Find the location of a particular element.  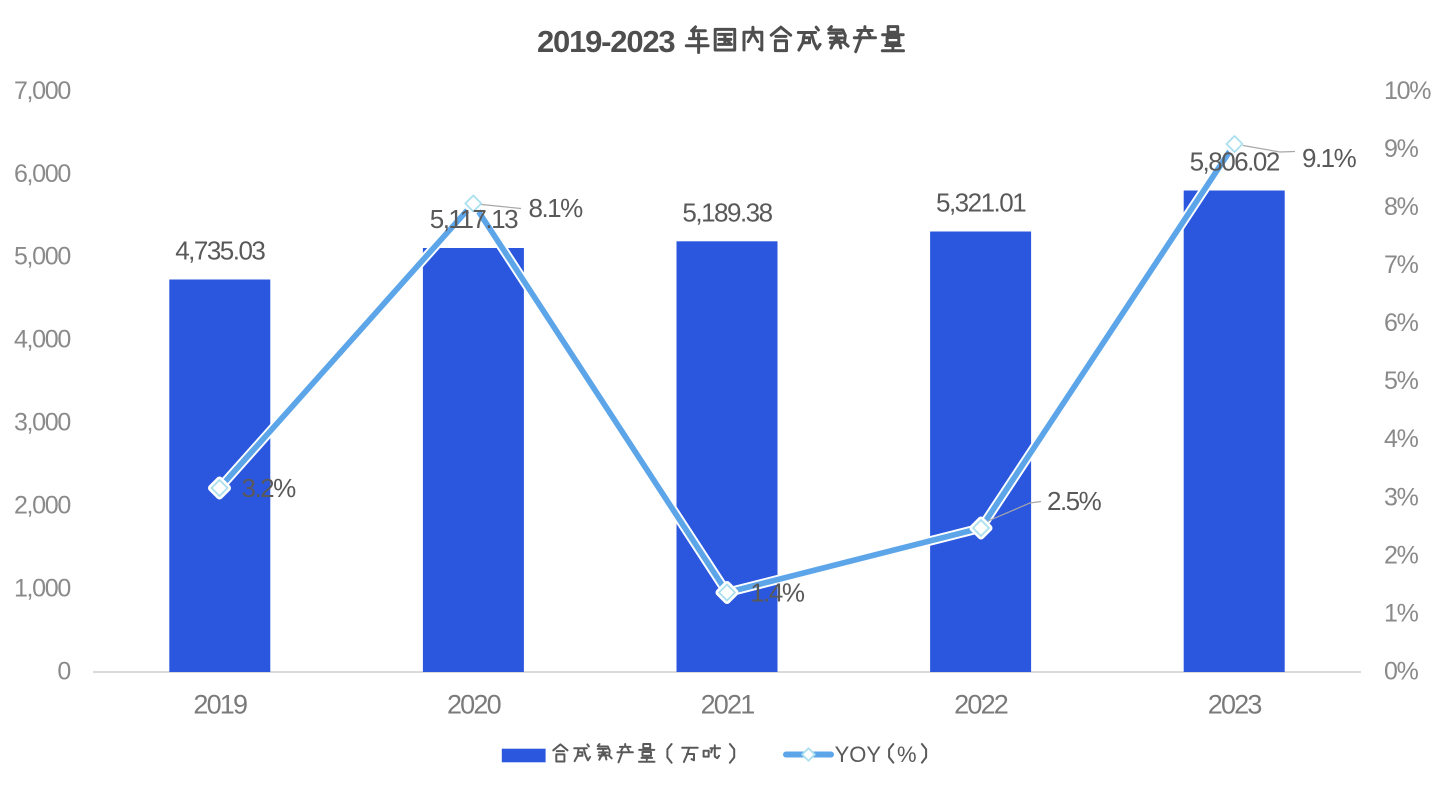

svg-text: 4% is located at coordinates (1401, 439).